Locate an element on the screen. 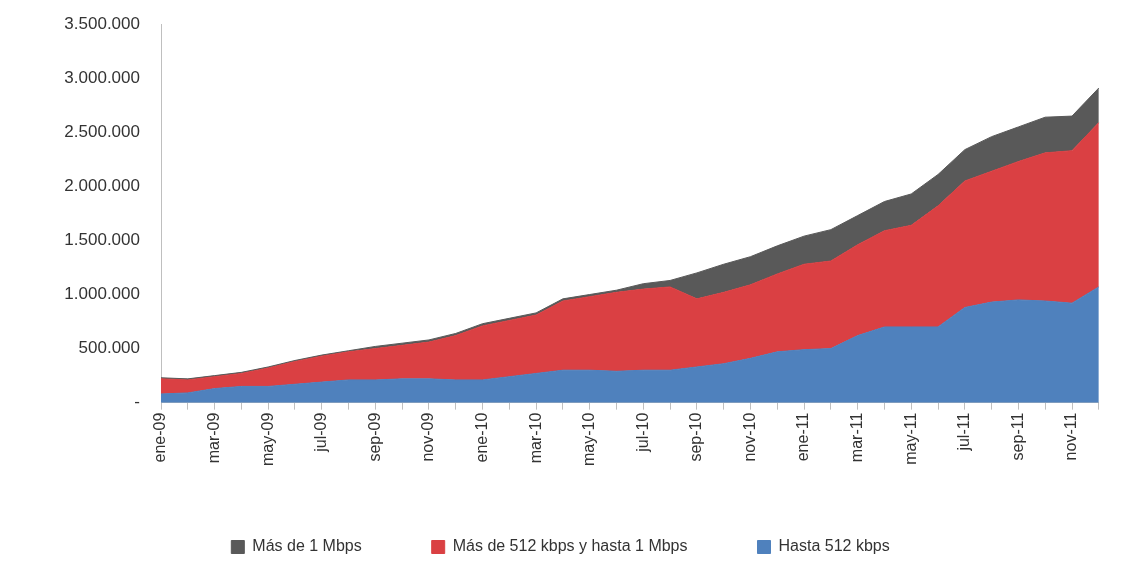 This screenshot has width=1121, height=569. x-tick-label: may-10 is located at coordinates (589, 439).